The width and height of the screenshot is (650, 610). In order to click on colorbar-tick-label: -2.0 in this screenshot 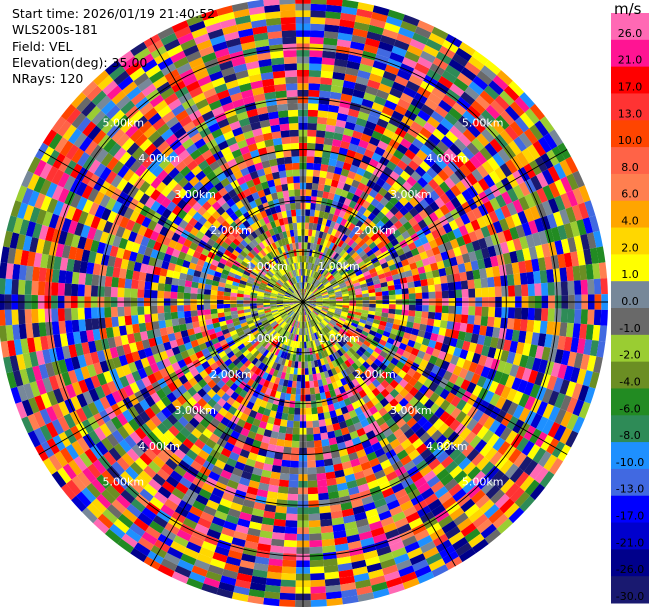, I will do `click(629, 355)`.